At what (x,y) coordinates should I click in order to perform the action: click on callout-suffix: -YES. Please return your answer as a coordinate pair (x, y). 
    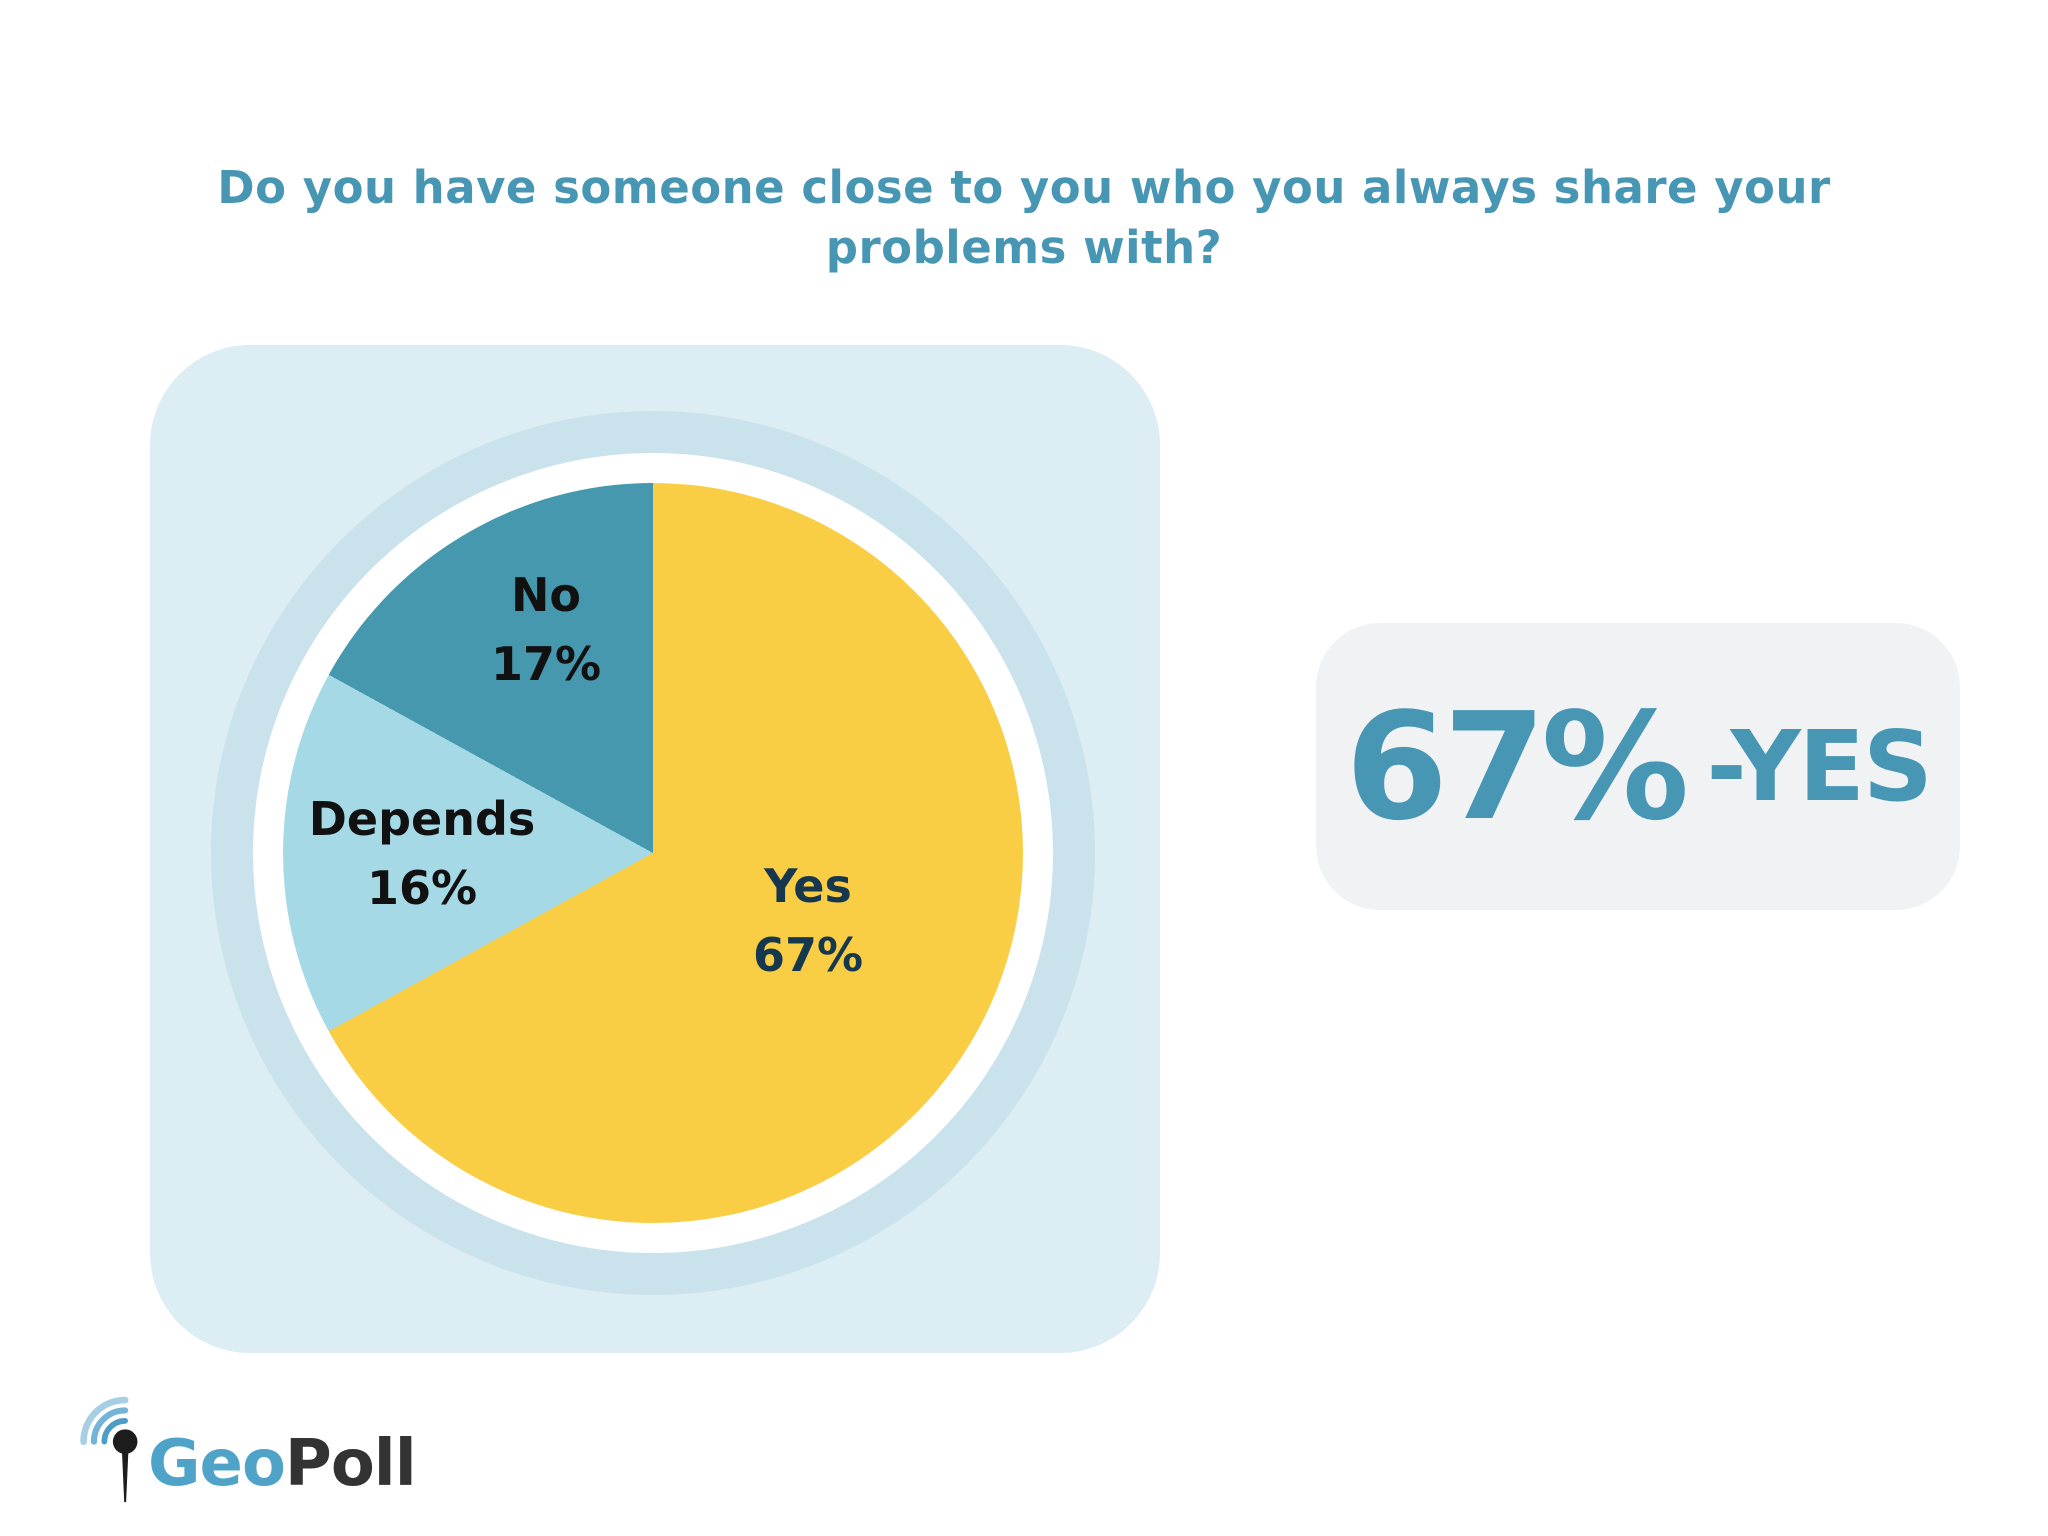
    Looking at the image, I should click on (1819, 766).